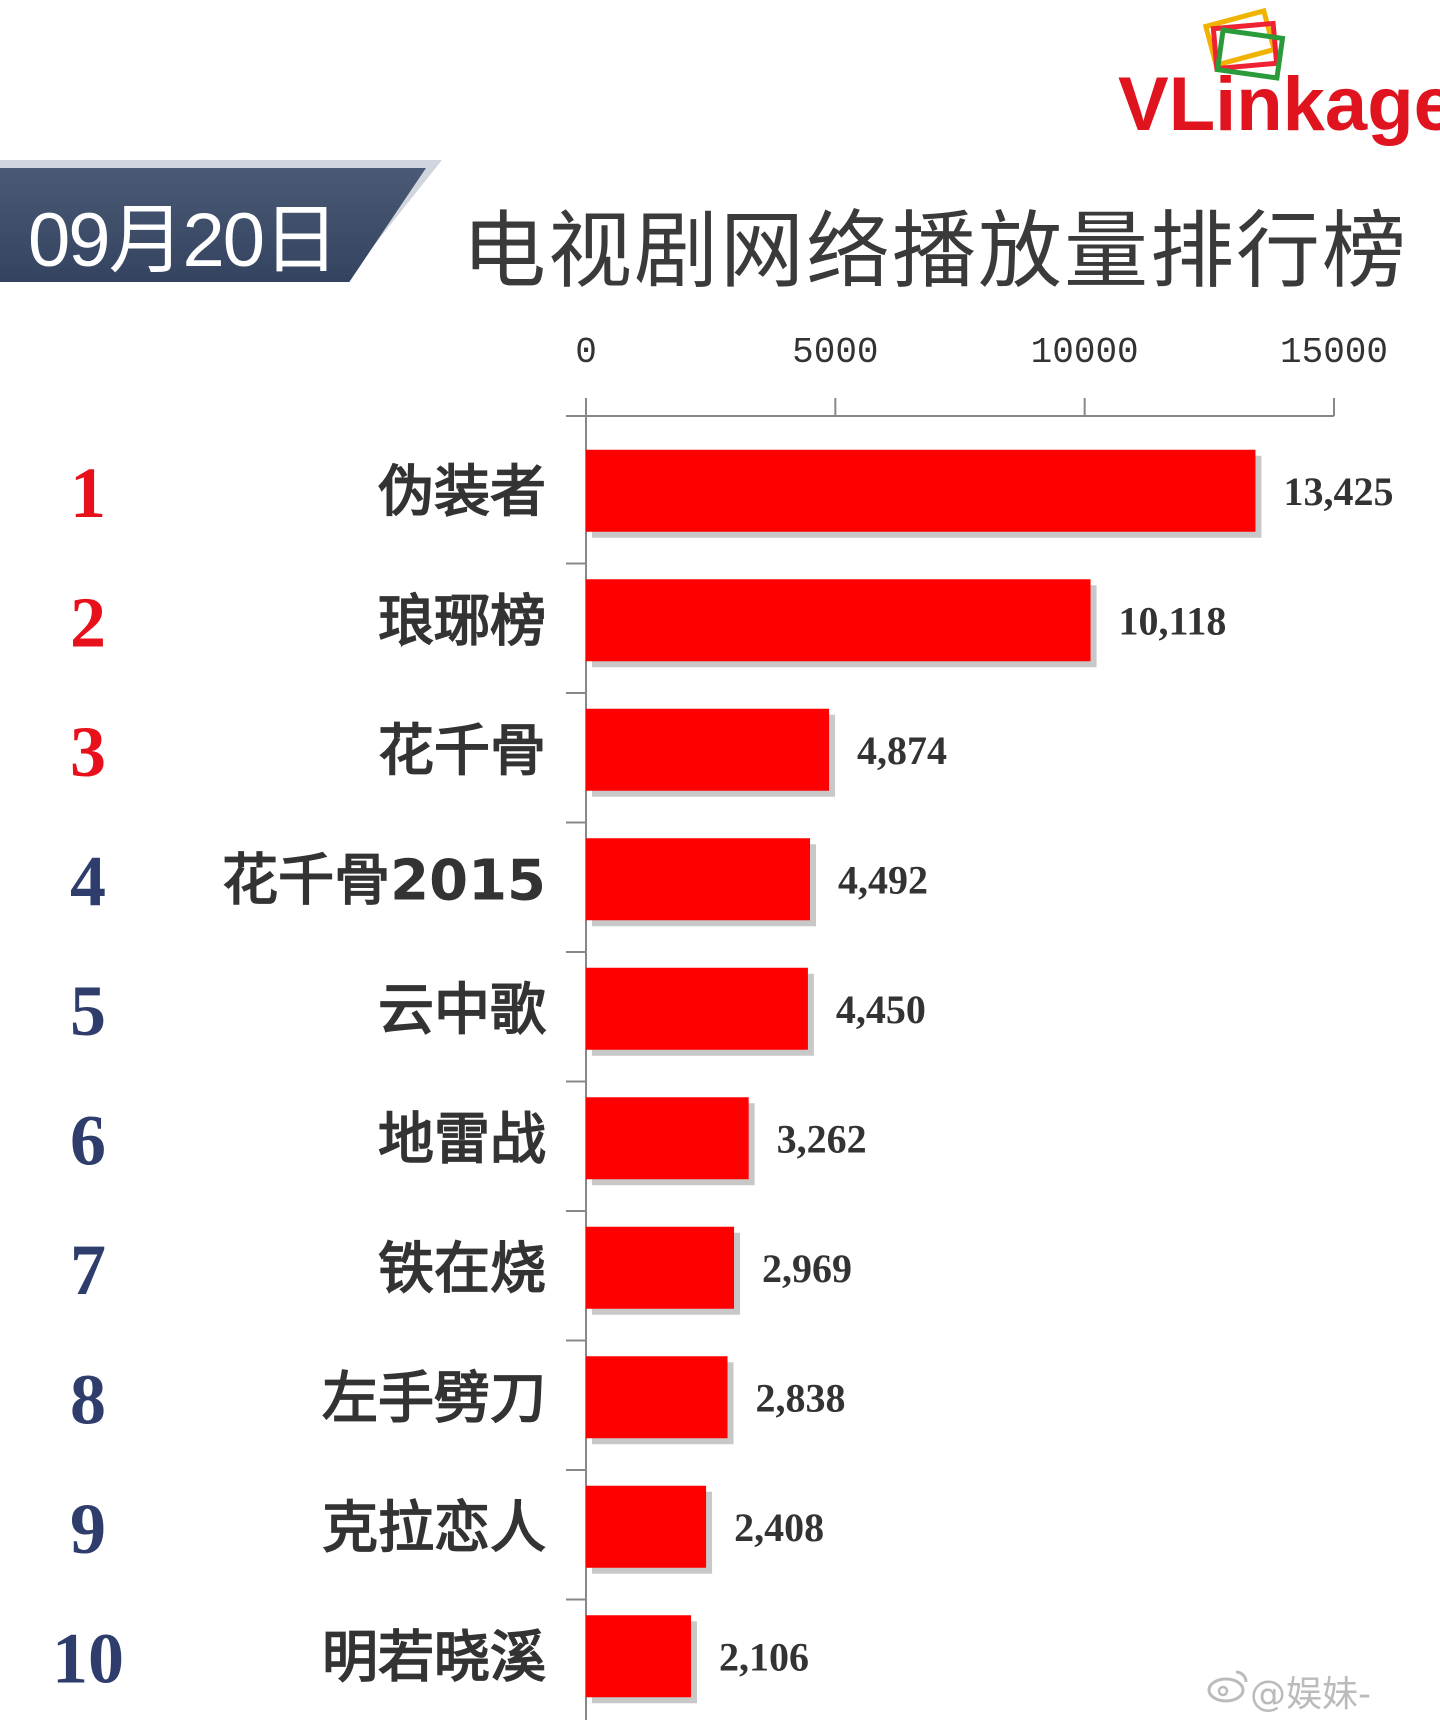 This screenshot has width=1440, height=1720. What do you see at coordinates (835, 352) in the screenshot?
I see `x-tick-label: 5000` at bounding box center [835, 352].